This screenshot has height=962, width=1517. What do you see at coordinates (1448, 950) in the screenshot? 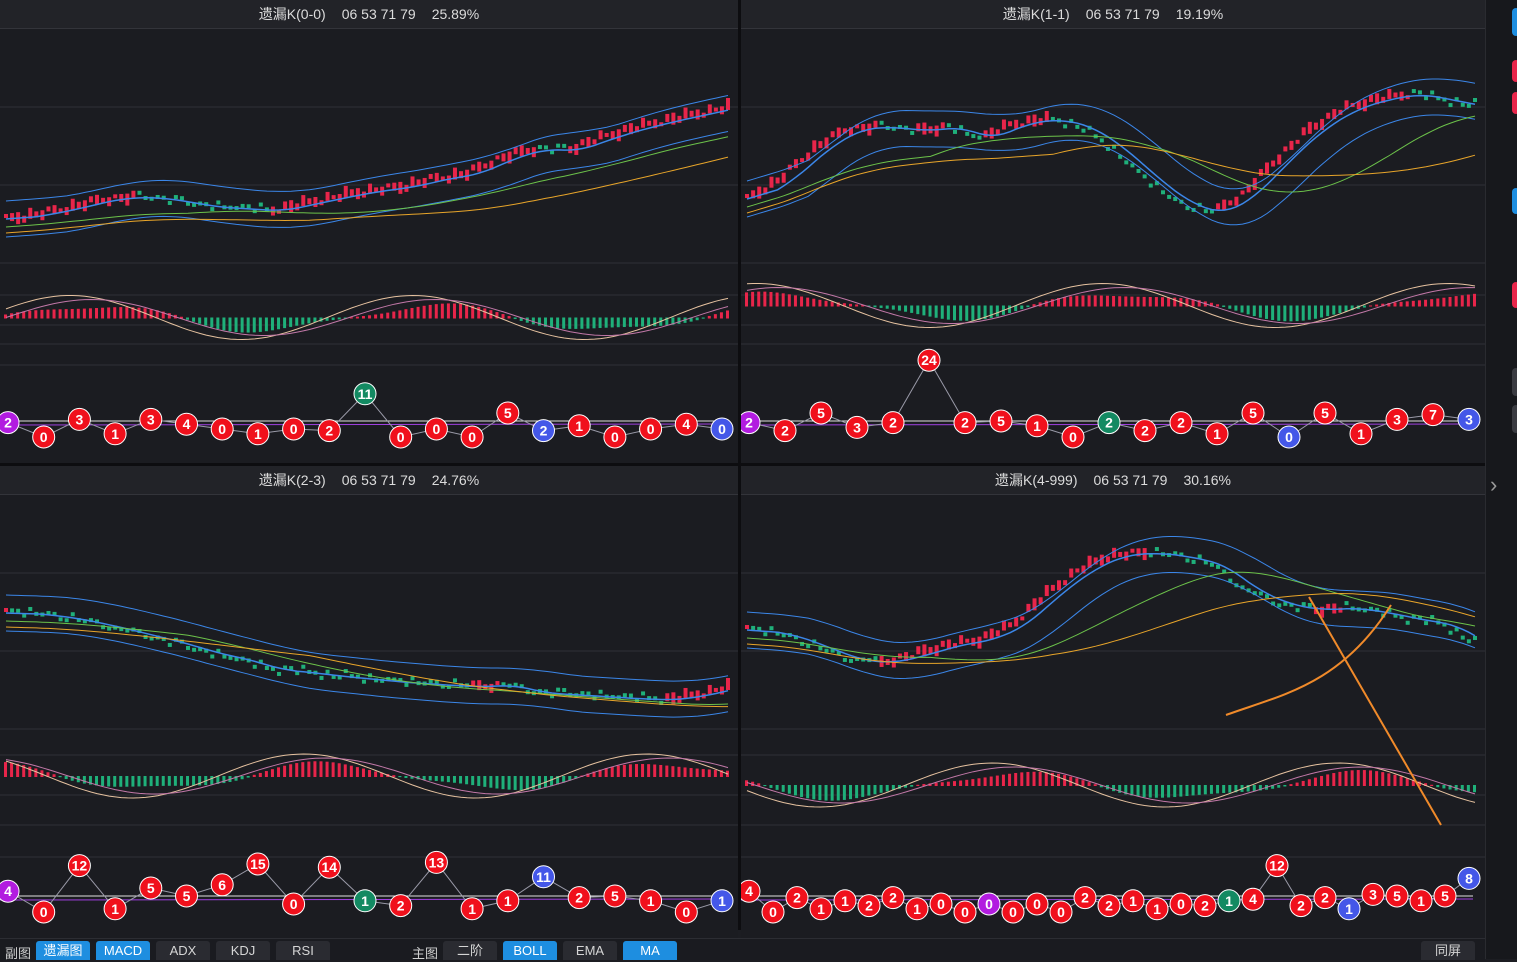
I see `sync-screen-button: 同屏` at bounding box center [1448, 950].